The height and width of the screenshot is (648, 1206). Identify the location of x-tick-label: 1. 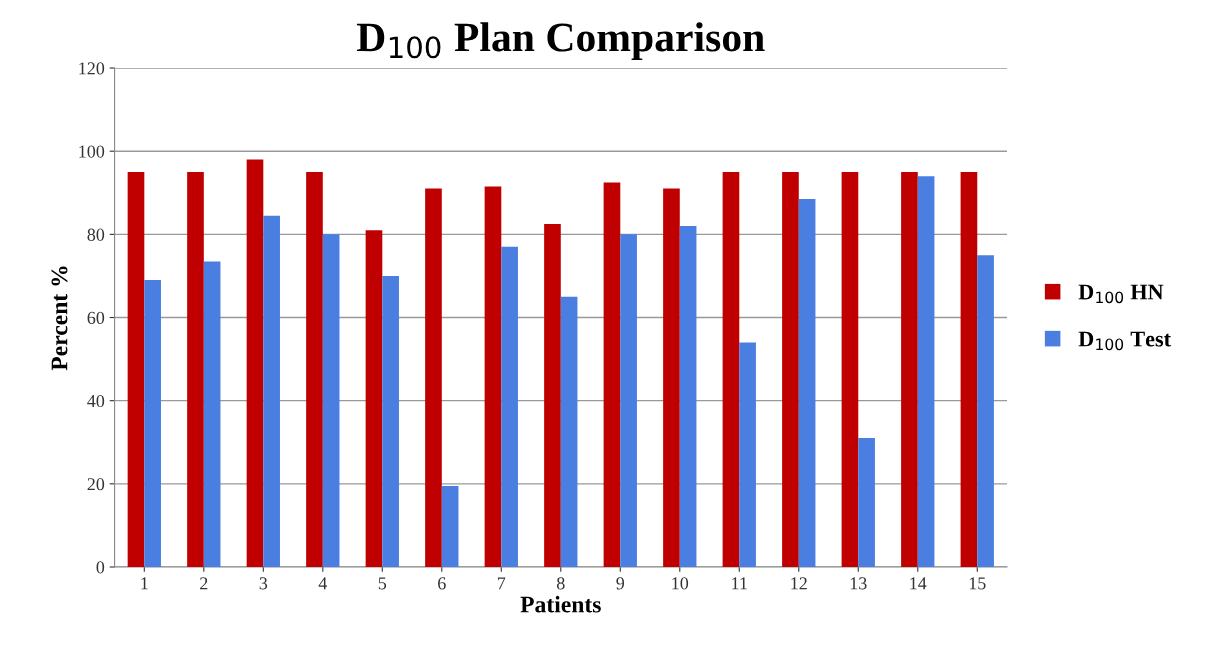
(144, 583).